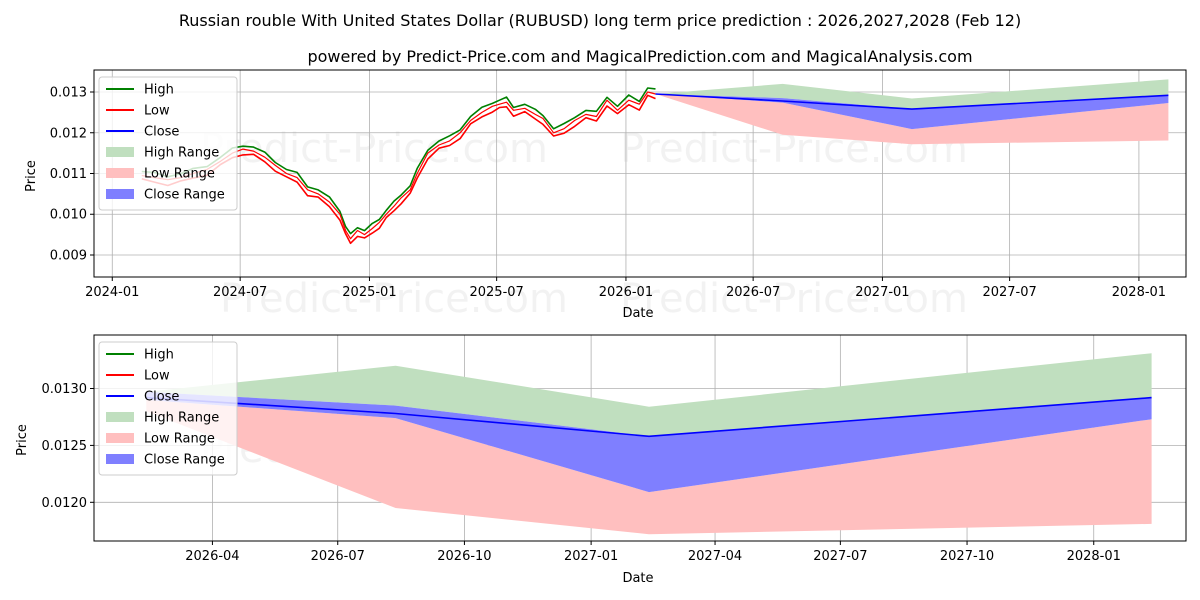 The width and height of the screenshot is (1200, 600). Describe the element at coordinates (112, 292) in the screenshot. I see `top-x-tick-label: 2024-01` at that location.